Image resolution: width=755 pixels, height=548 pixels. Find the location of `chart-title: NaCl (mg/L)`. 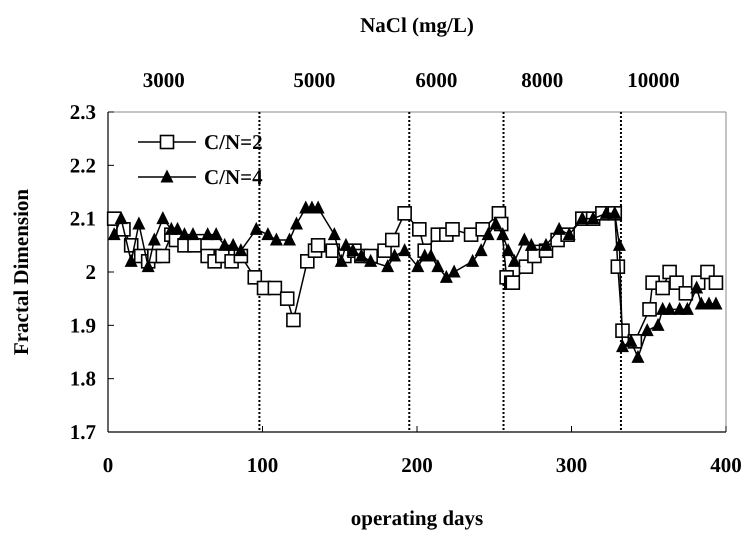

chart-title: NaCl (mg/L) is located at coordinates (417, 25).